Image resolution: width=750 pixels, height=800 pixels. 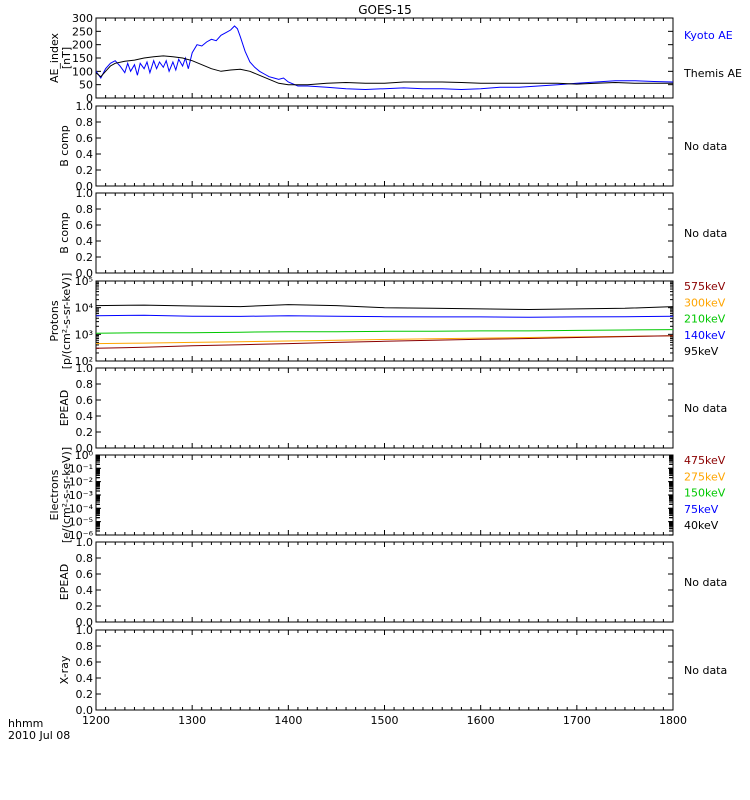 What do you see at coordinates (86, 85) in the screenshot?
I see `y-tick-label: 50` at bounding box center [86, 85].